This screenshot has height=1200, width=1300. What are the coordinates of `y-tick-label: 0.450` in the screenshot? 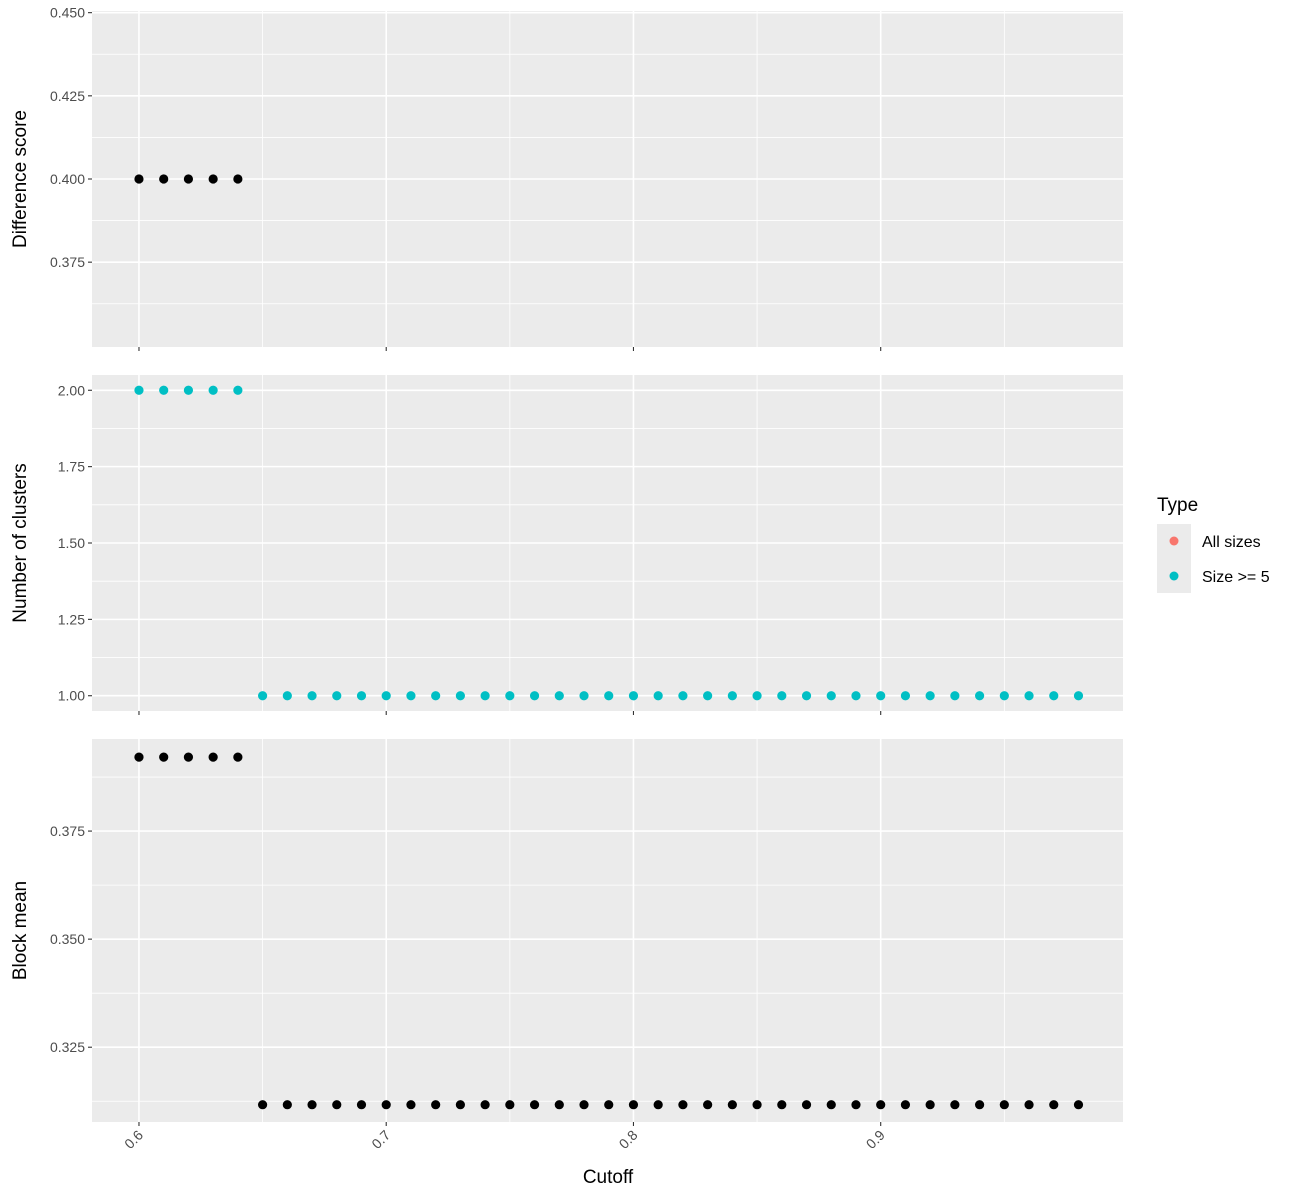 It's located at (67, 13).